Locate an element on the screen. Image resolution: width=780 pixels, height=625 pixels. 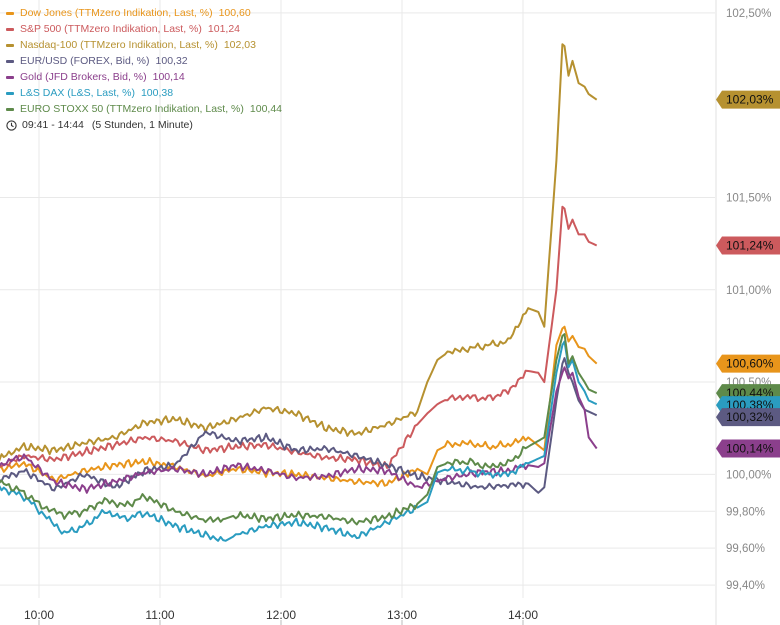
legend-item: EUR/USD (FOREX, Bid, %) 100,32 is located at coordinates (144, 61).